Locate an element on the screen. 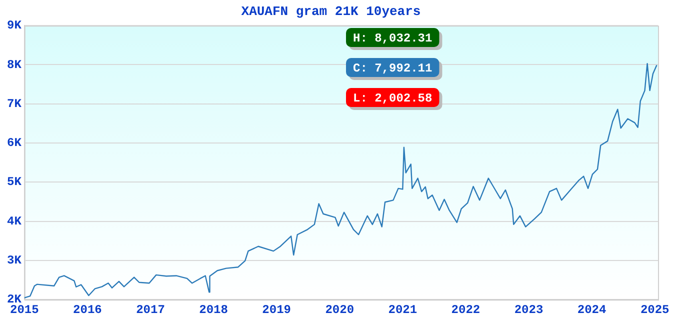 The image size is (680, 320). y-tick-label: 6K is located at coordinates (14, 143).